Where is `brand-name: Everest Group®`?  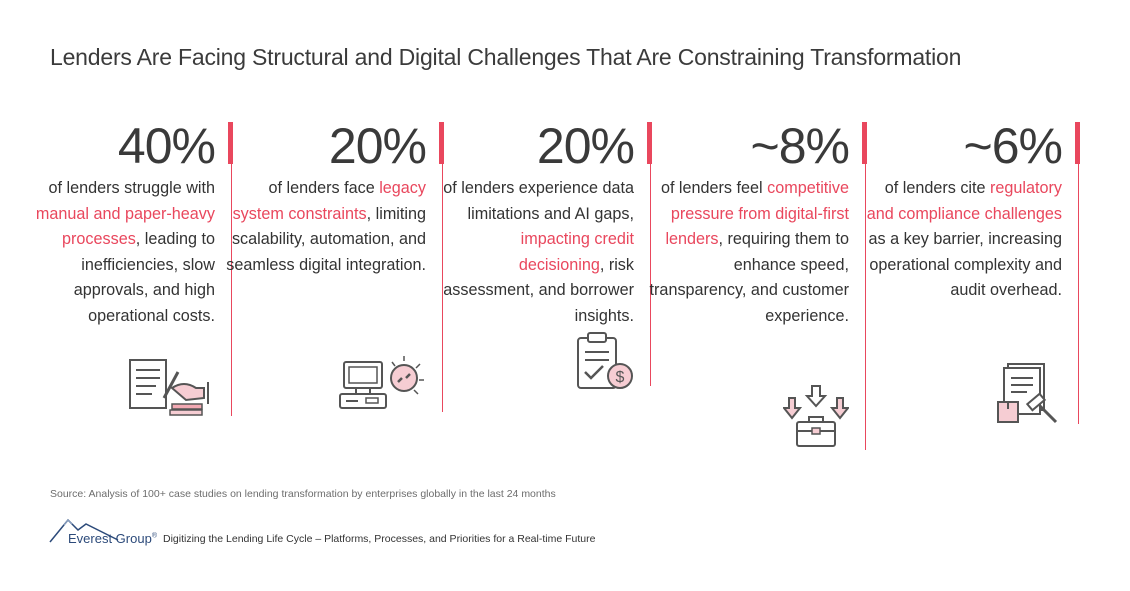
brand-name: Everest Group® is located at coordinates (112, 538).